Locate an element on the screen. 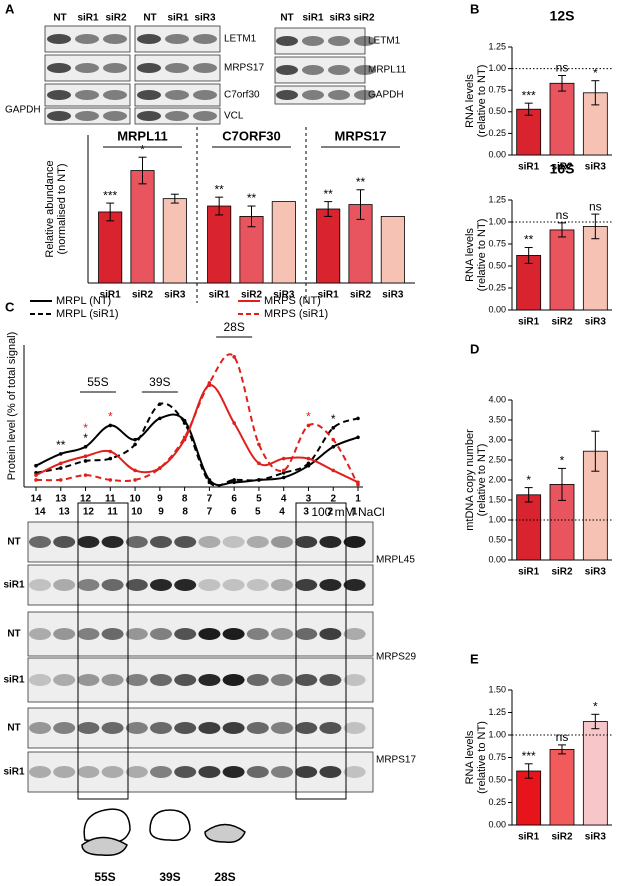 This screenshot has width=625, height=886. y-axis-label: RNA levels is located at coordinates (470, 101).